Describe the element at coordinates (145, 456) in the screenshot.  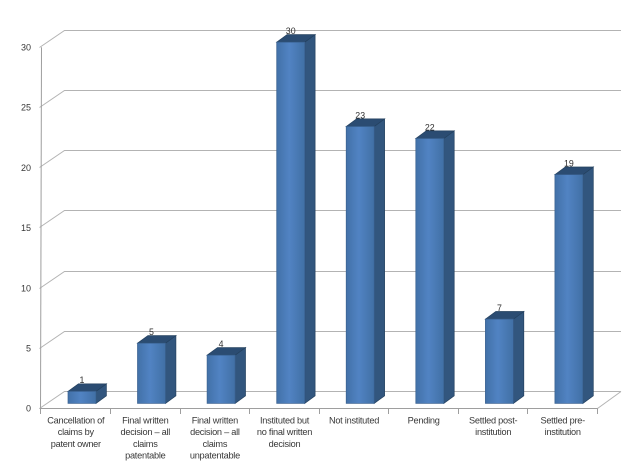
I see `svg-text: patentable` at that location.